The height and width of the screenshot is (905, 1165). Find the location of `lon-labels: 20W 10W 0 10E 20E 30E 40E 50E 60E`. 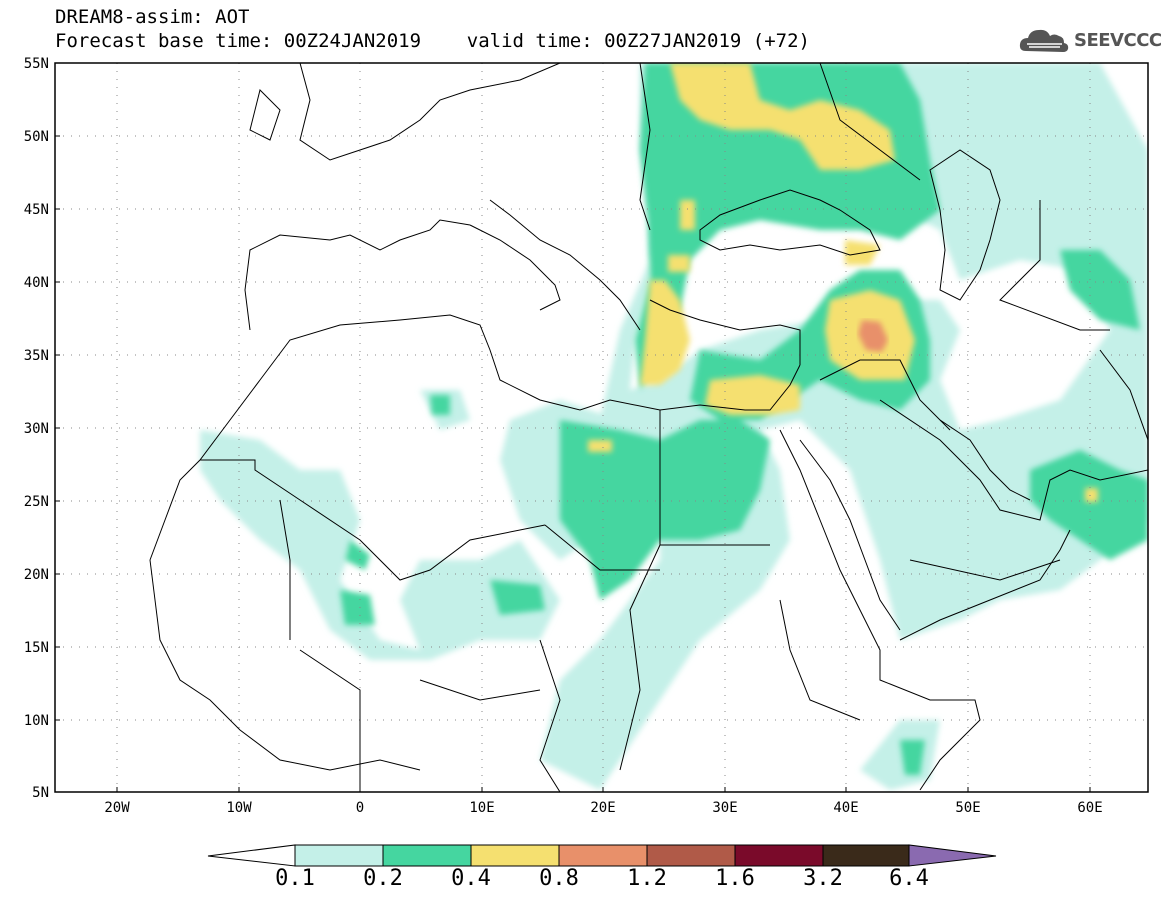

lon-labels: 20W 10W 0 10E 20E 30E 40E 50E 60E is located at coordinates (603, 808).